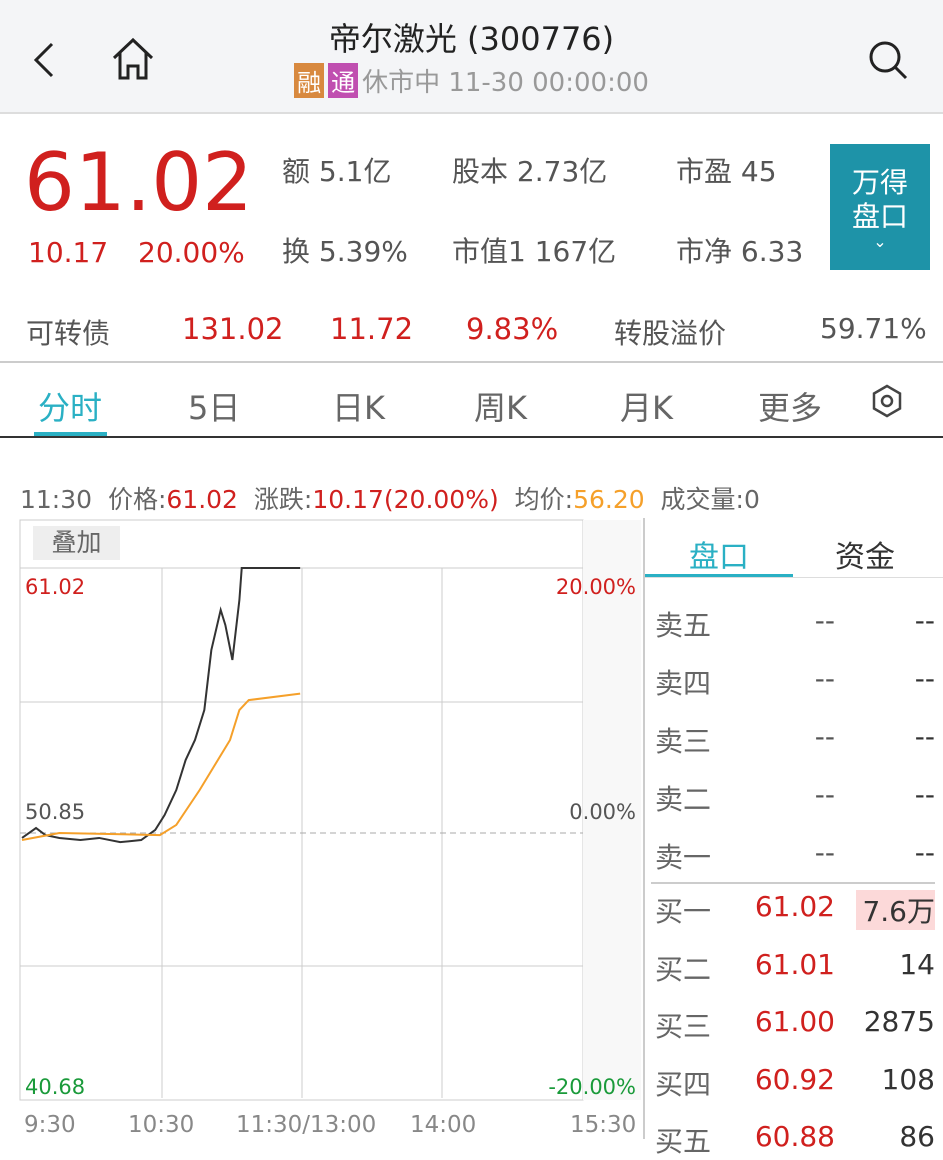 The image size is (943, 1160). I want to click on y-tick-left: 40.68, so click(55, 1087).